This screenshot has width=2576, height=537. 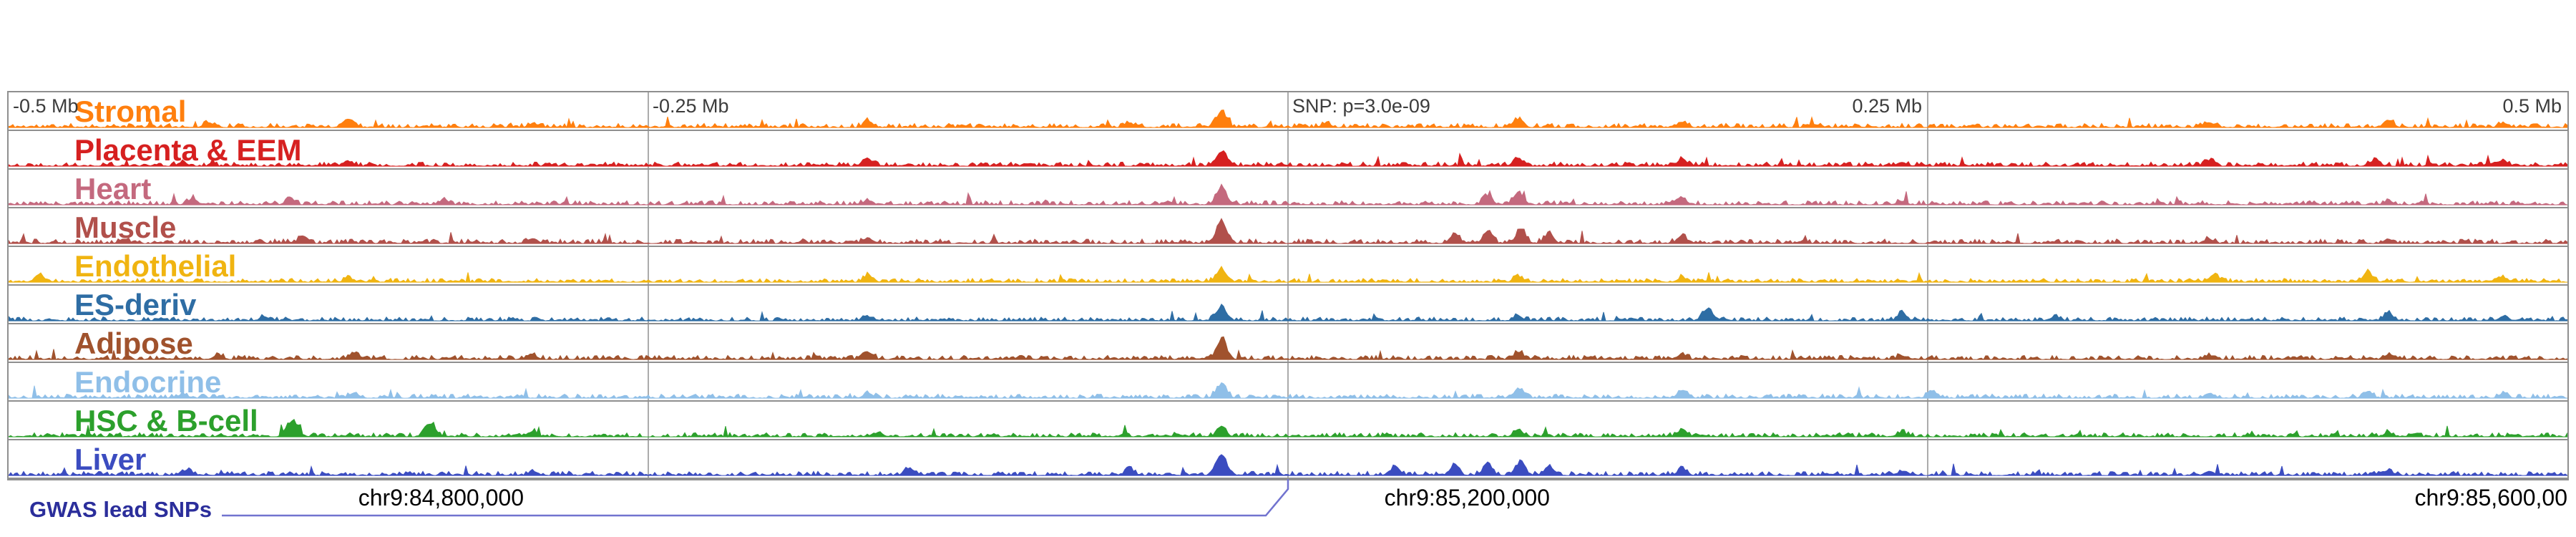 I want to click on track-signal-adipose, so click(x=1288, y=348).